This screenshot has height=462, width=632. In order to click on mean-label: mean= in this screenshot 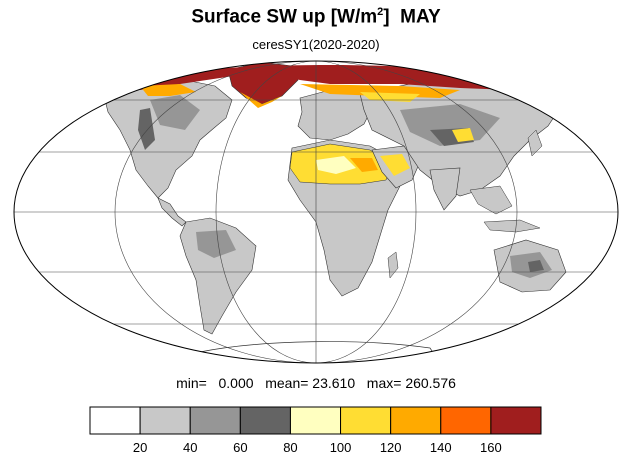, I will do `click(287, 383)`.